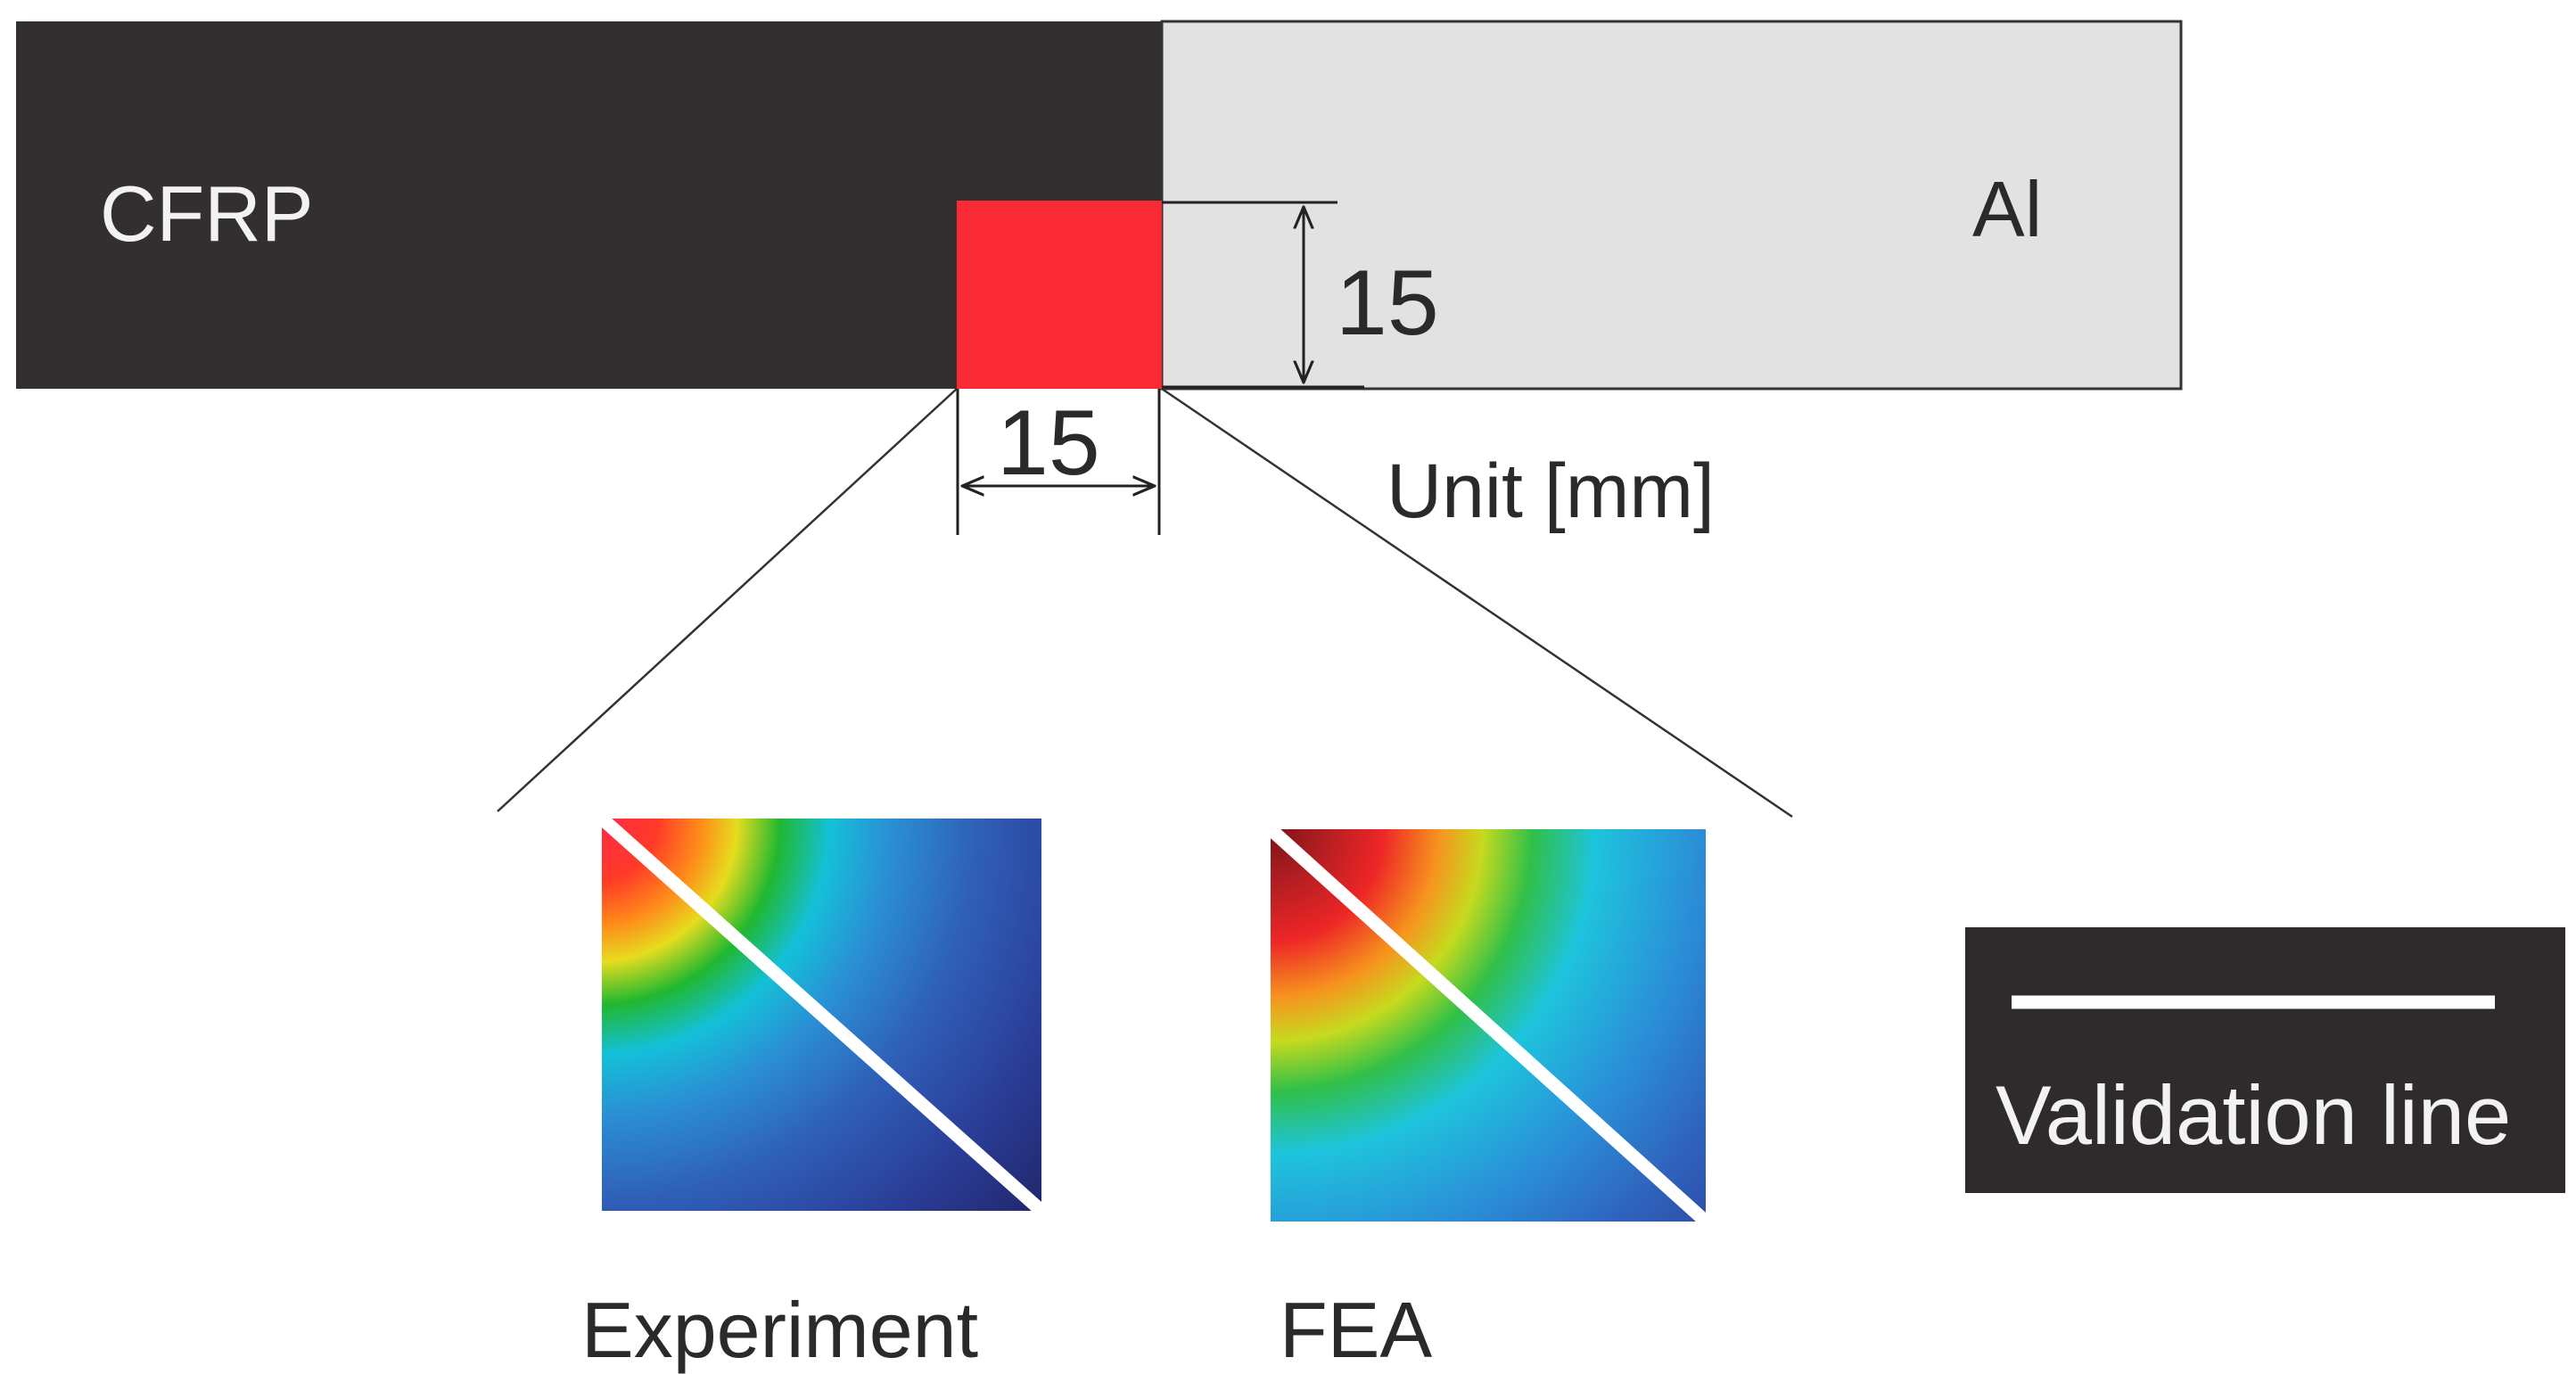  Describe the element at coordinates (779, 1330) in the screenshot. I see `experiment-label: Experiment` at that location.